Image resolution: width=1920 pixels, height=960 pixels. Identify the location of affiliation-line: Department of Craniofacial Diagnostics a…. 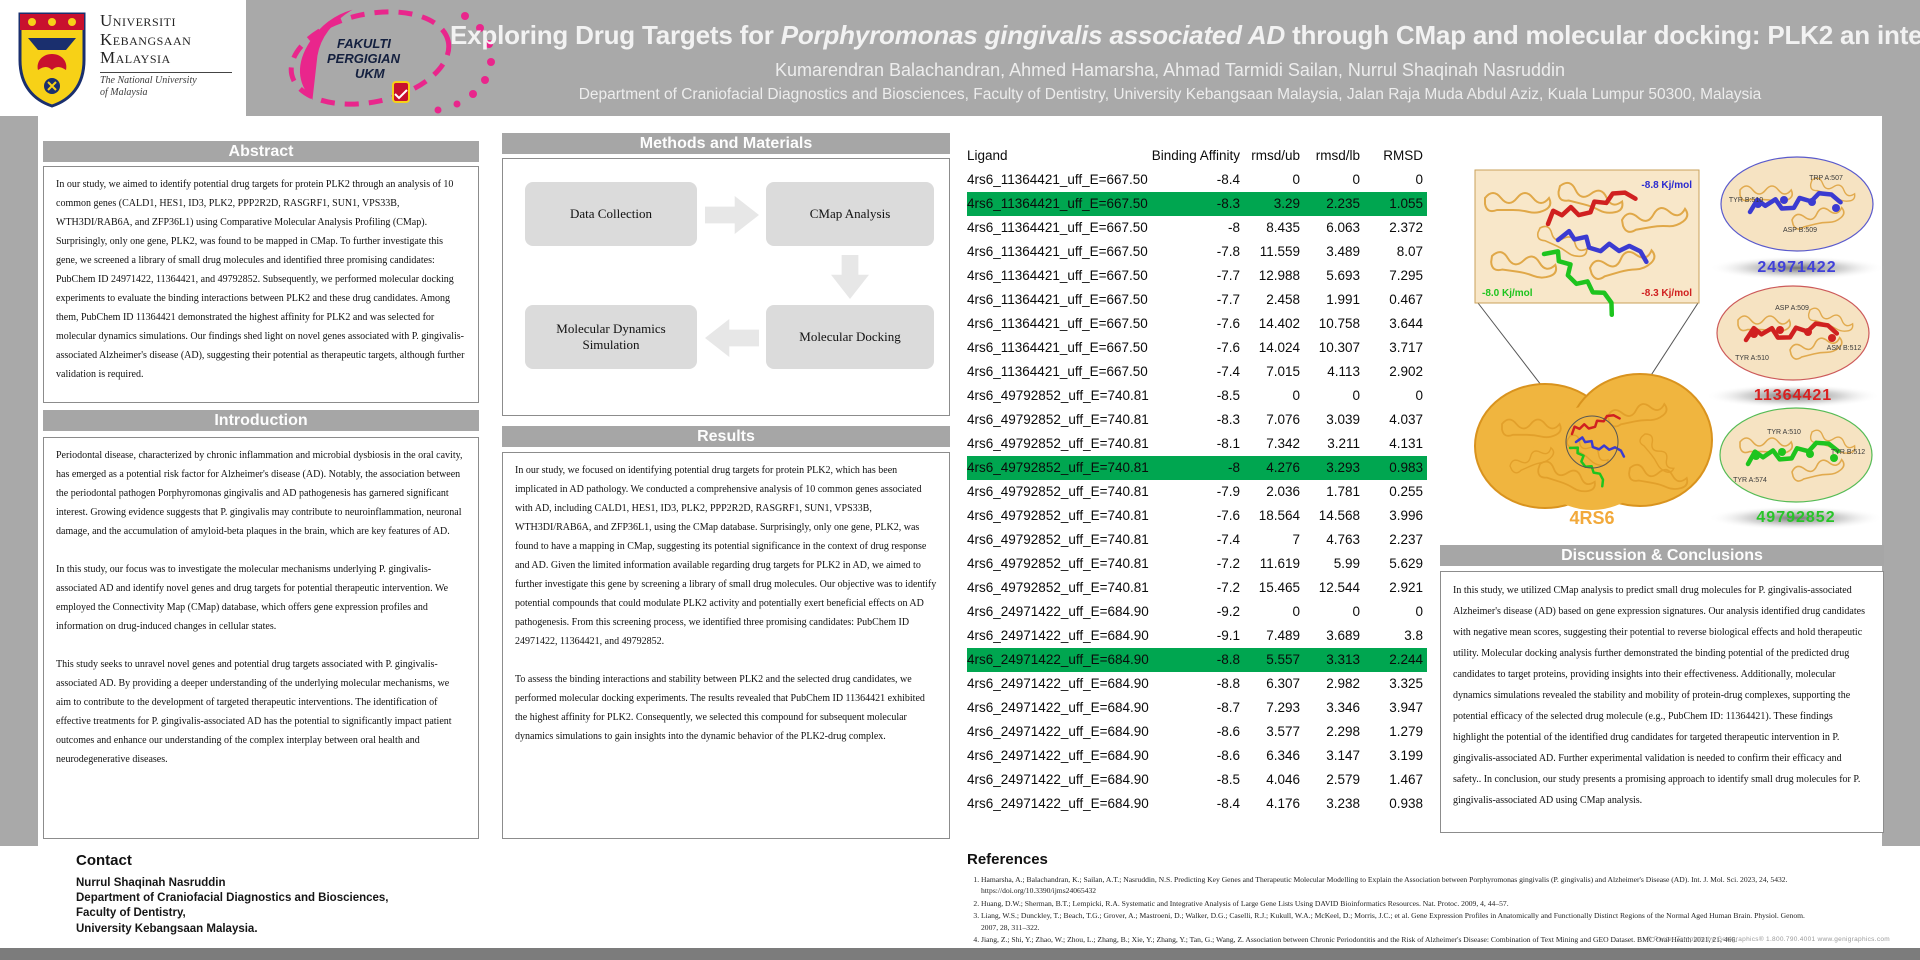
(1170, 94).